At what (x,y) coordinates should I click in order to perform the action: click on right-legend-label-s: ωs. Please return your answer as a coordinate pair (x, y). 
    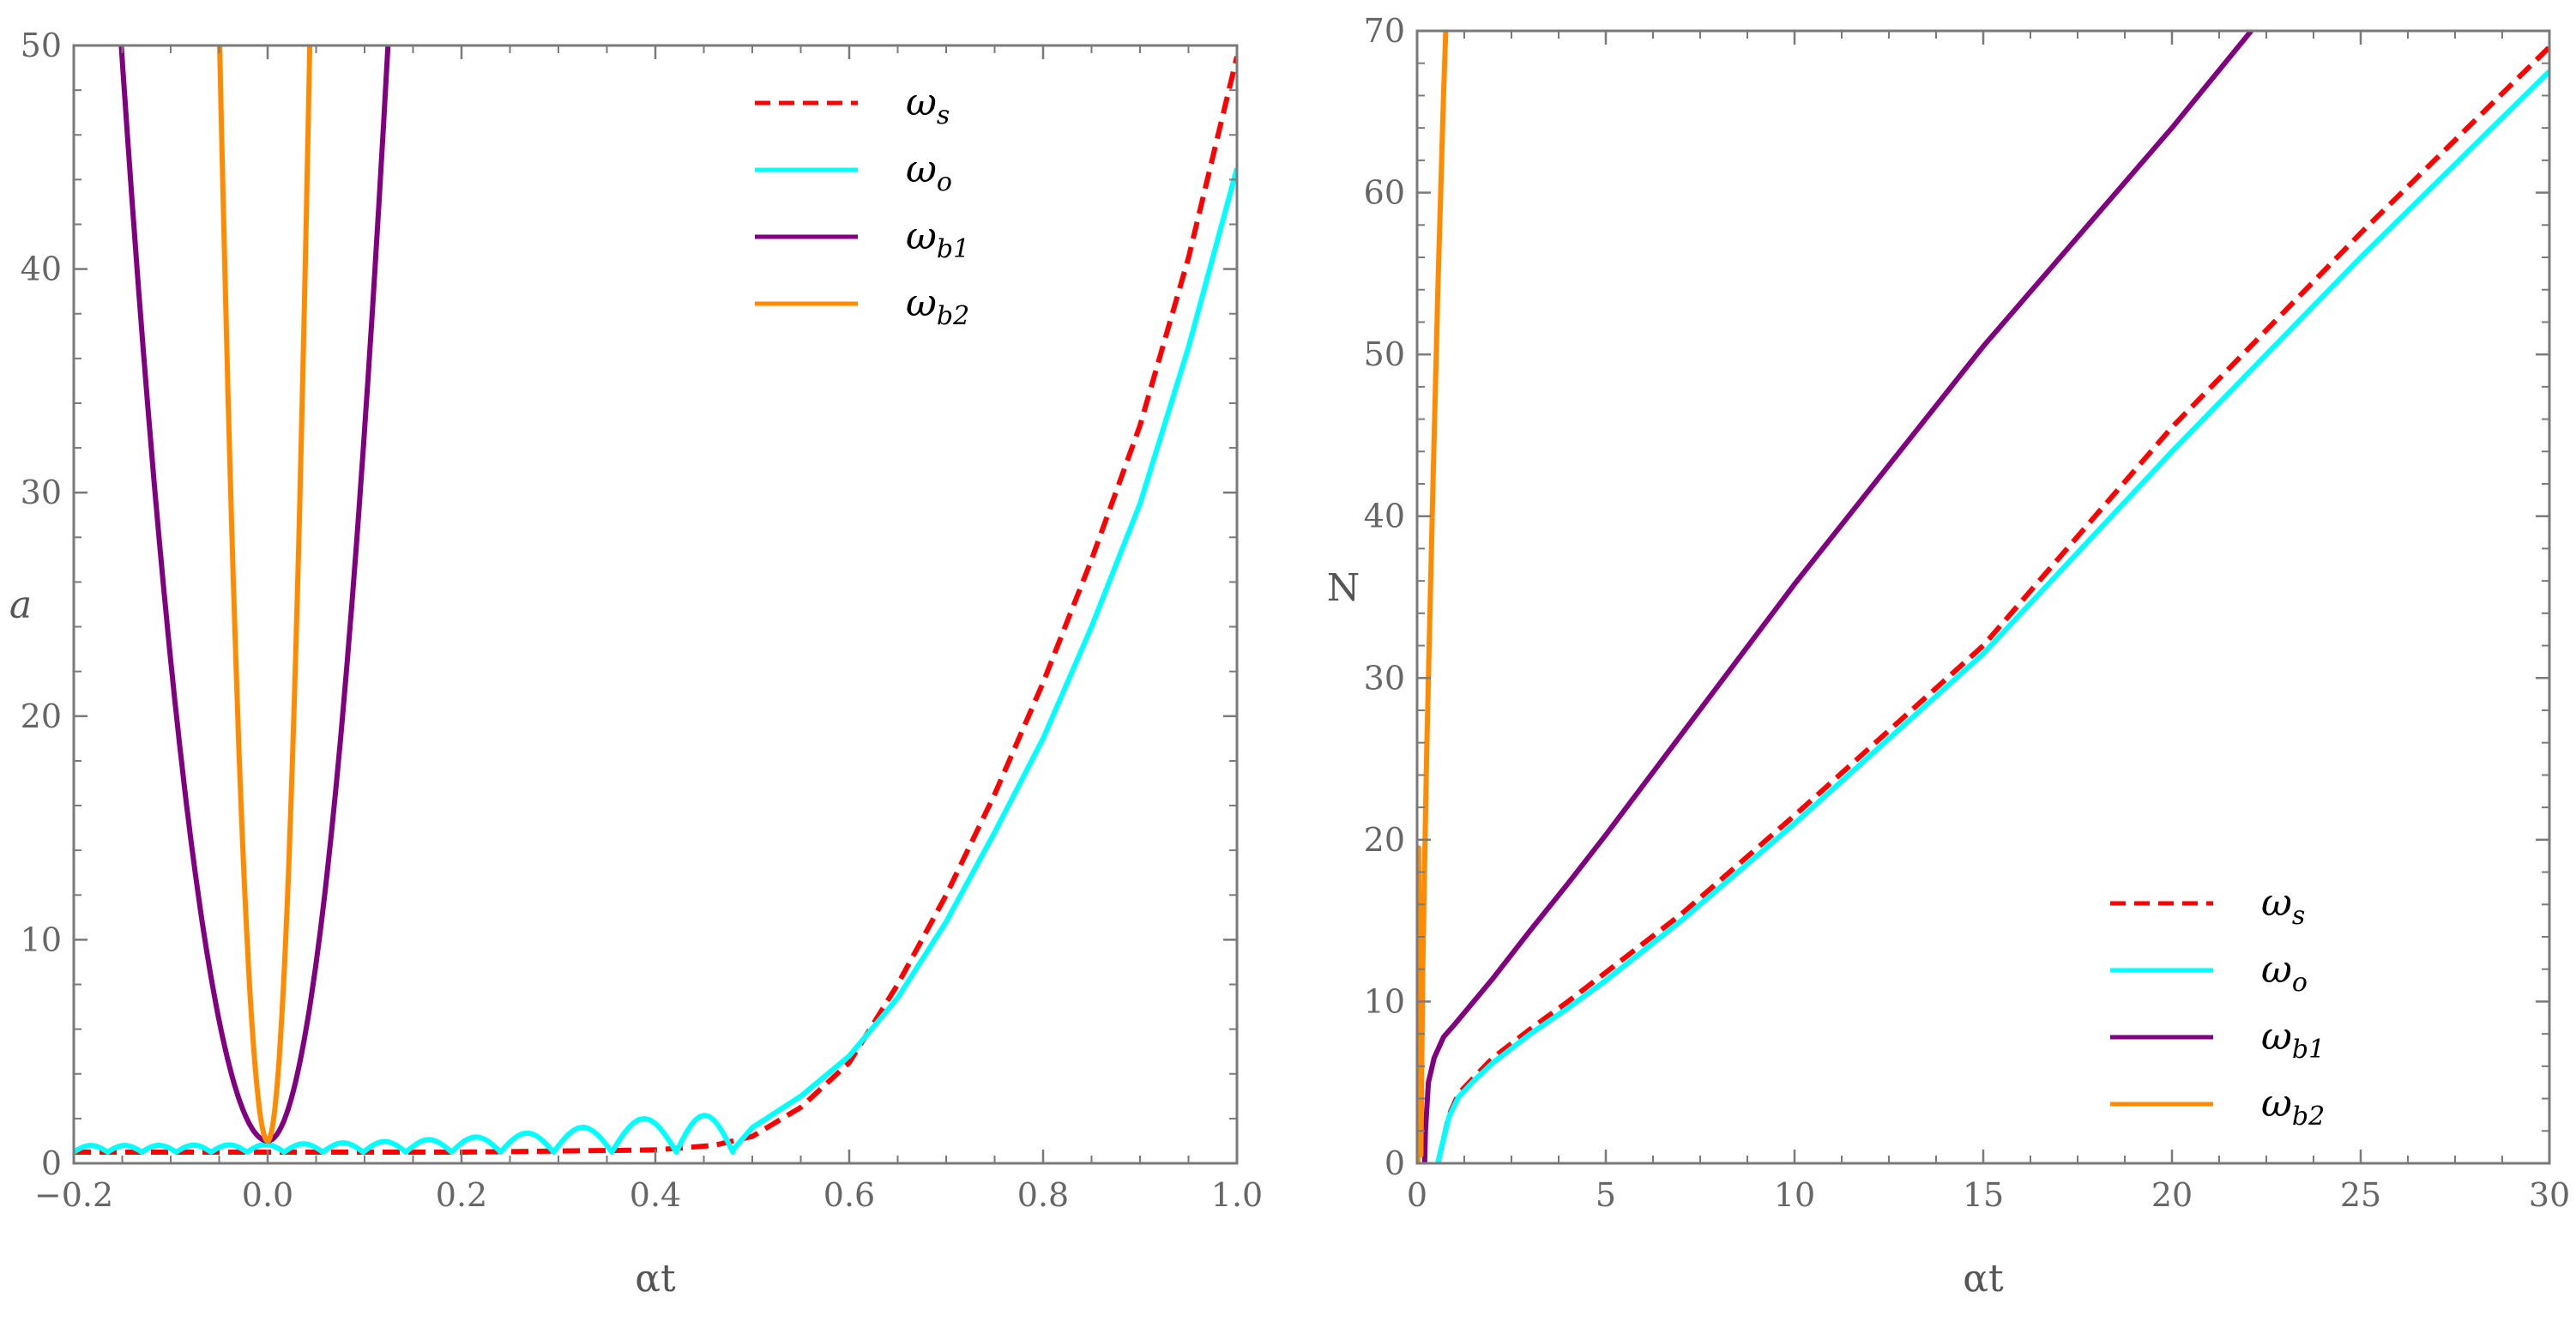
    Looking at the image, I should click on (2283, 906).